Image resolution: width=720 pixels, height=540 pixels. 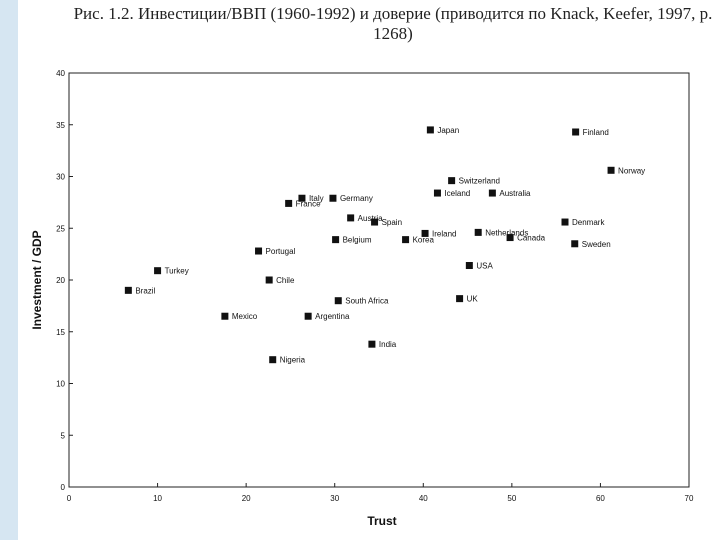 I want to click on point-label: Italy, so click(x=316, y=198).